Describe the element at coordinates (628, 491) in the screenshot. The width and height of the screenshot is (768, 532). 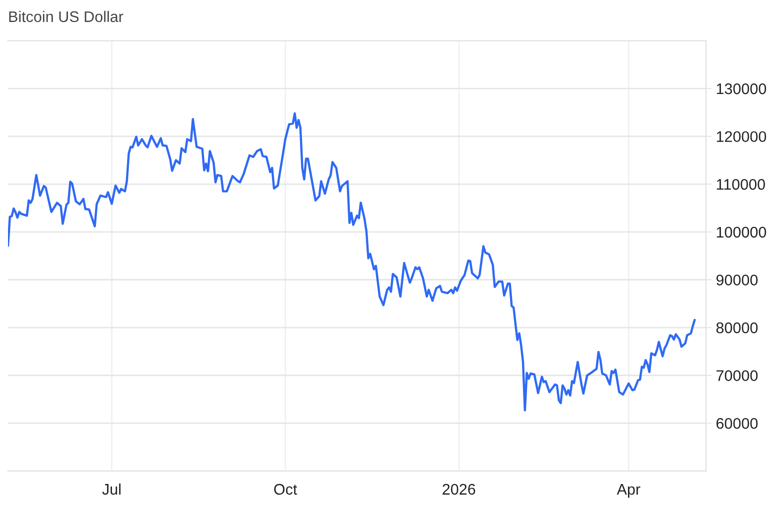
I see `x-tick-label: Apr` at that location.